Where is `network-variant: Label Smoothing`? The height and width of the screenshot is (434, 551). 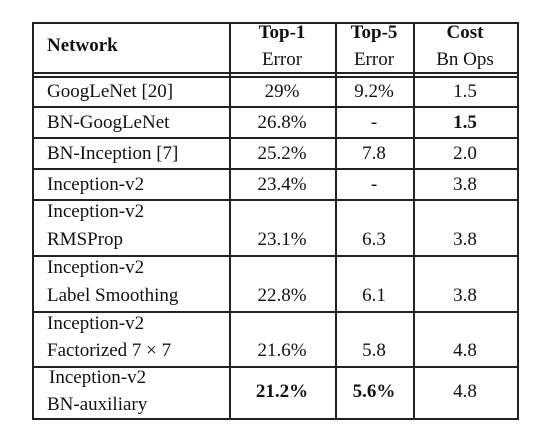 network-variant: Label Smoothing is located at coordinates (113, 295).